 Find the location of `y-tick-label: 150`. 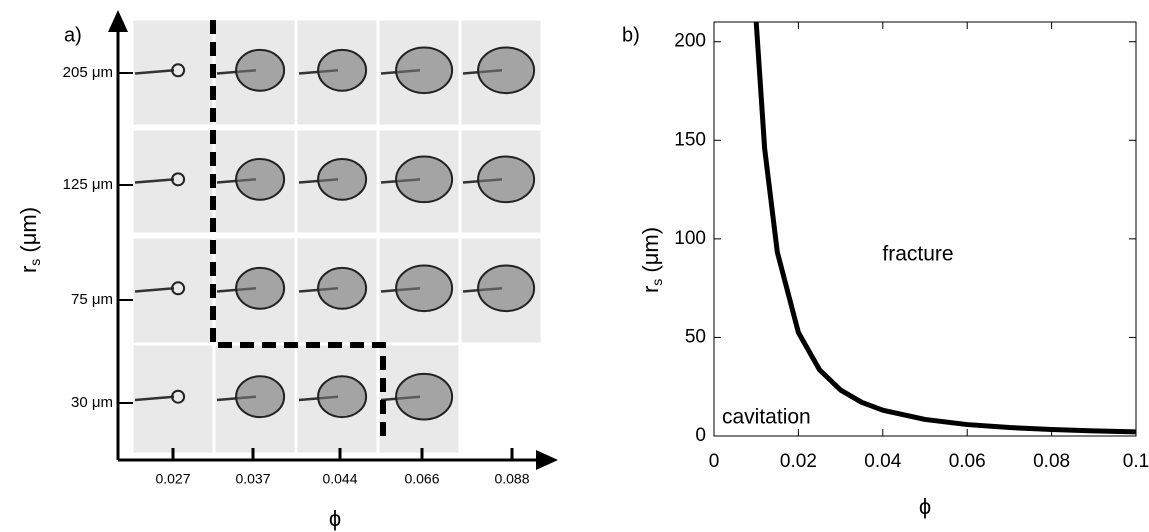

y-tick-label: 150 is located at coordinates (690, 139).